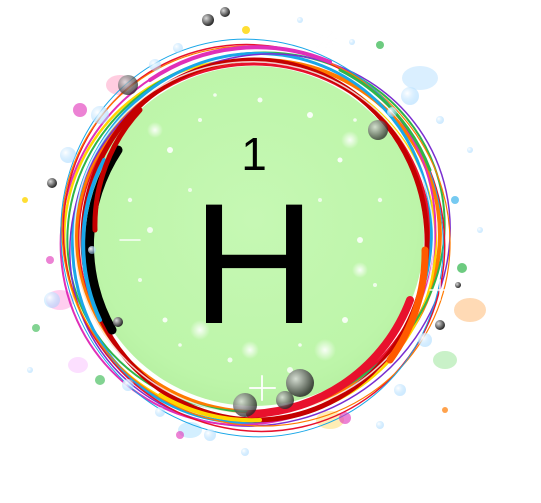 This screenshot has width=541, height=503. What do you see at coordinates (254, 154) in the screenshot?
I see `atomic-number: 1` at bounding box center [254, 154].